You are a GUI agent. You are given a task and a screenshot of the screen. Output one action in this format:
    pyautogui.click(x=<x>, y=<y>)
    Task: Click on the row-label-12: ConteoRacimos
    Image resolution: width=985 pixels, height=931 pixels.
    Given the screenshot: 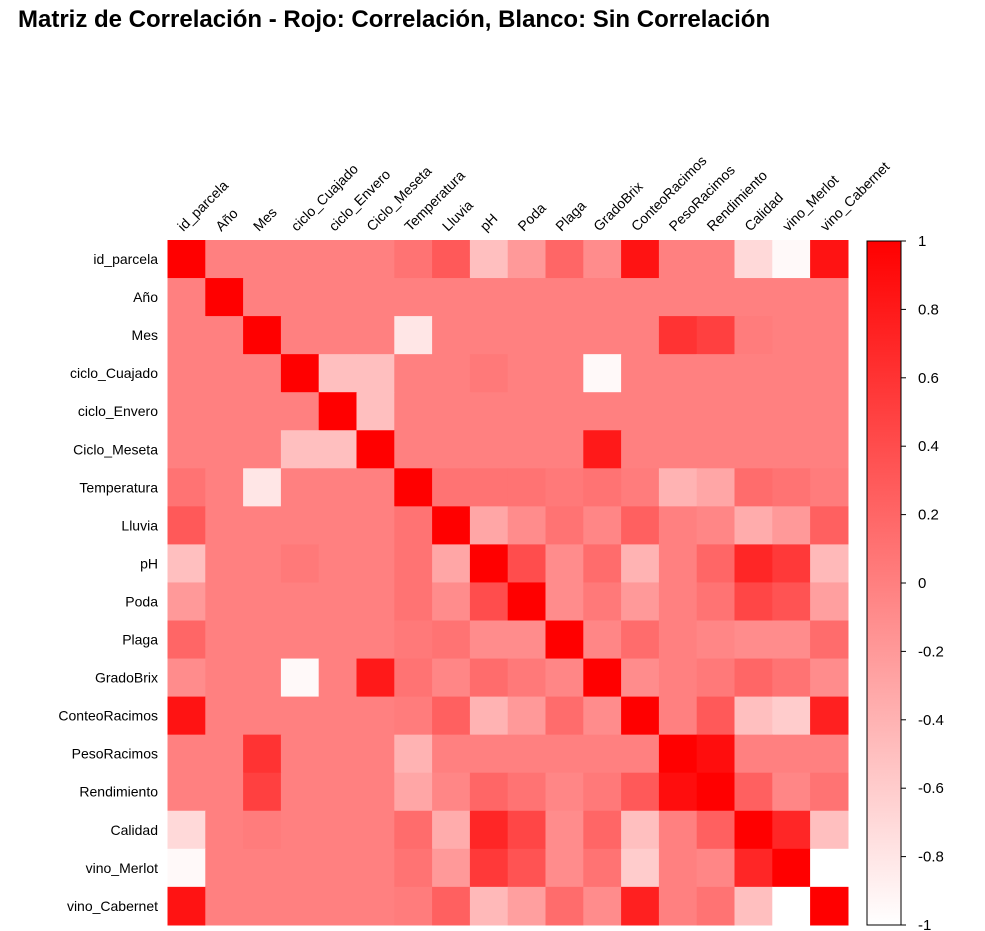 What is the action you would take?
    pyautogui.click(x=108, y=716)
    